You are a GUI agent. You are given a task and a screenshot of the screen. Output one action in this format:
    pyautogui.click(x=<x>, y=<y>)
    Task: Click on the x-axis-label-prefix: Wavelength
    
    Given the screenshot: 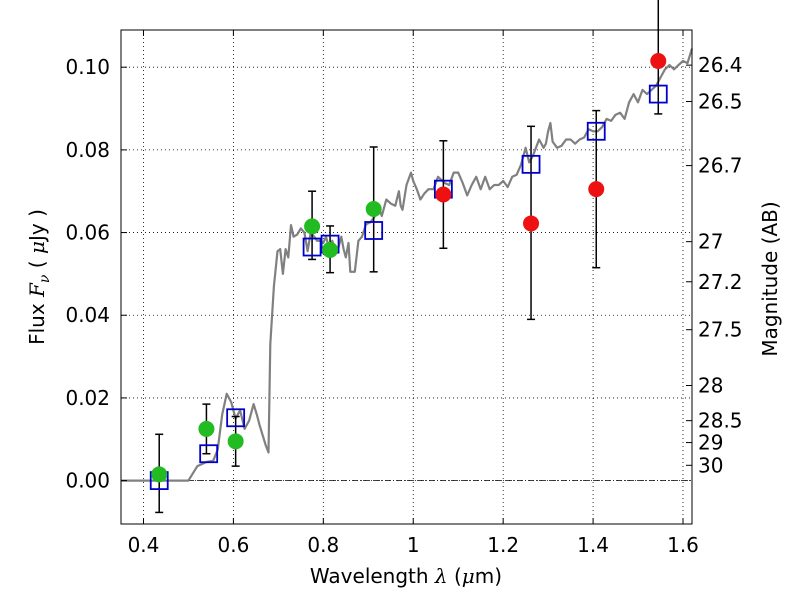 What is the action you would take?
    pyautogui.click(x=372, y=576)
    